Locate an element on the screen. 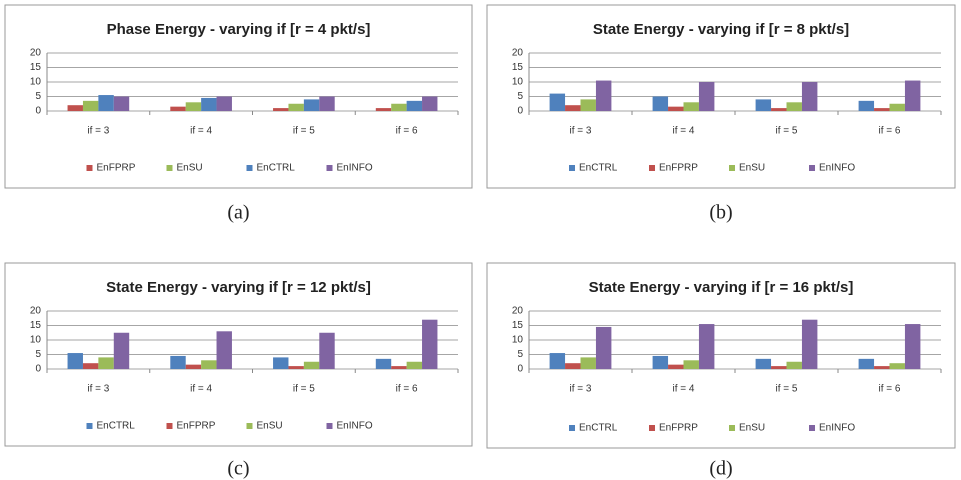  x-tick-label: if = 4 is located at coordinates (684, 389).